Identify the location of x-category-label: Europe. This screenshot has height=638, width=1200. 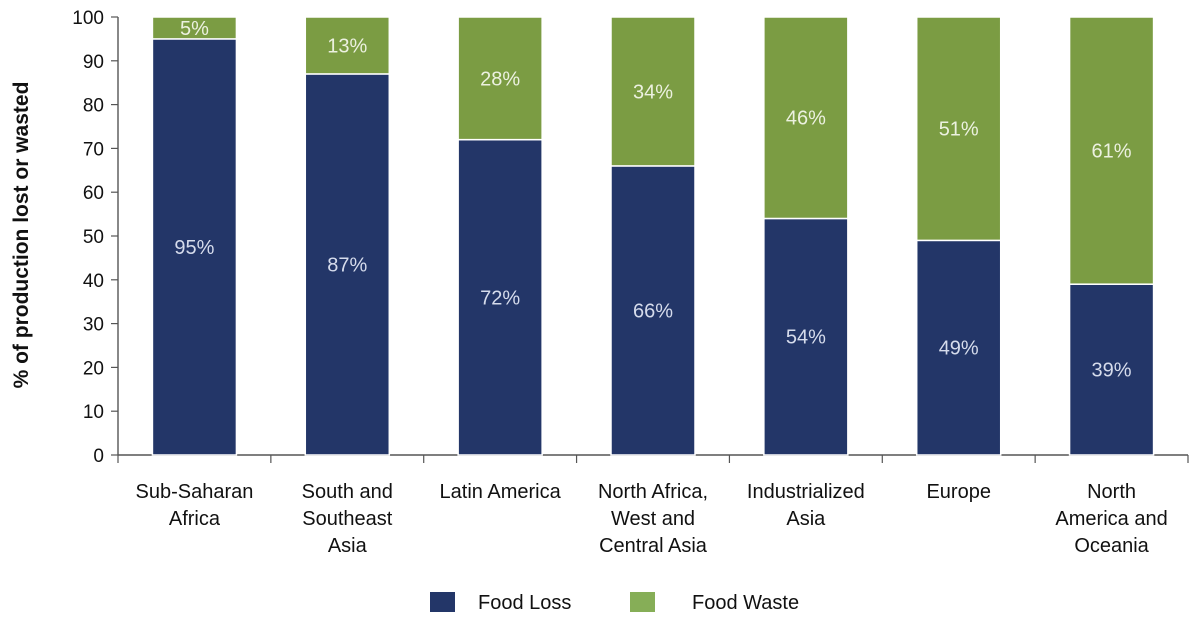
(958, 492).